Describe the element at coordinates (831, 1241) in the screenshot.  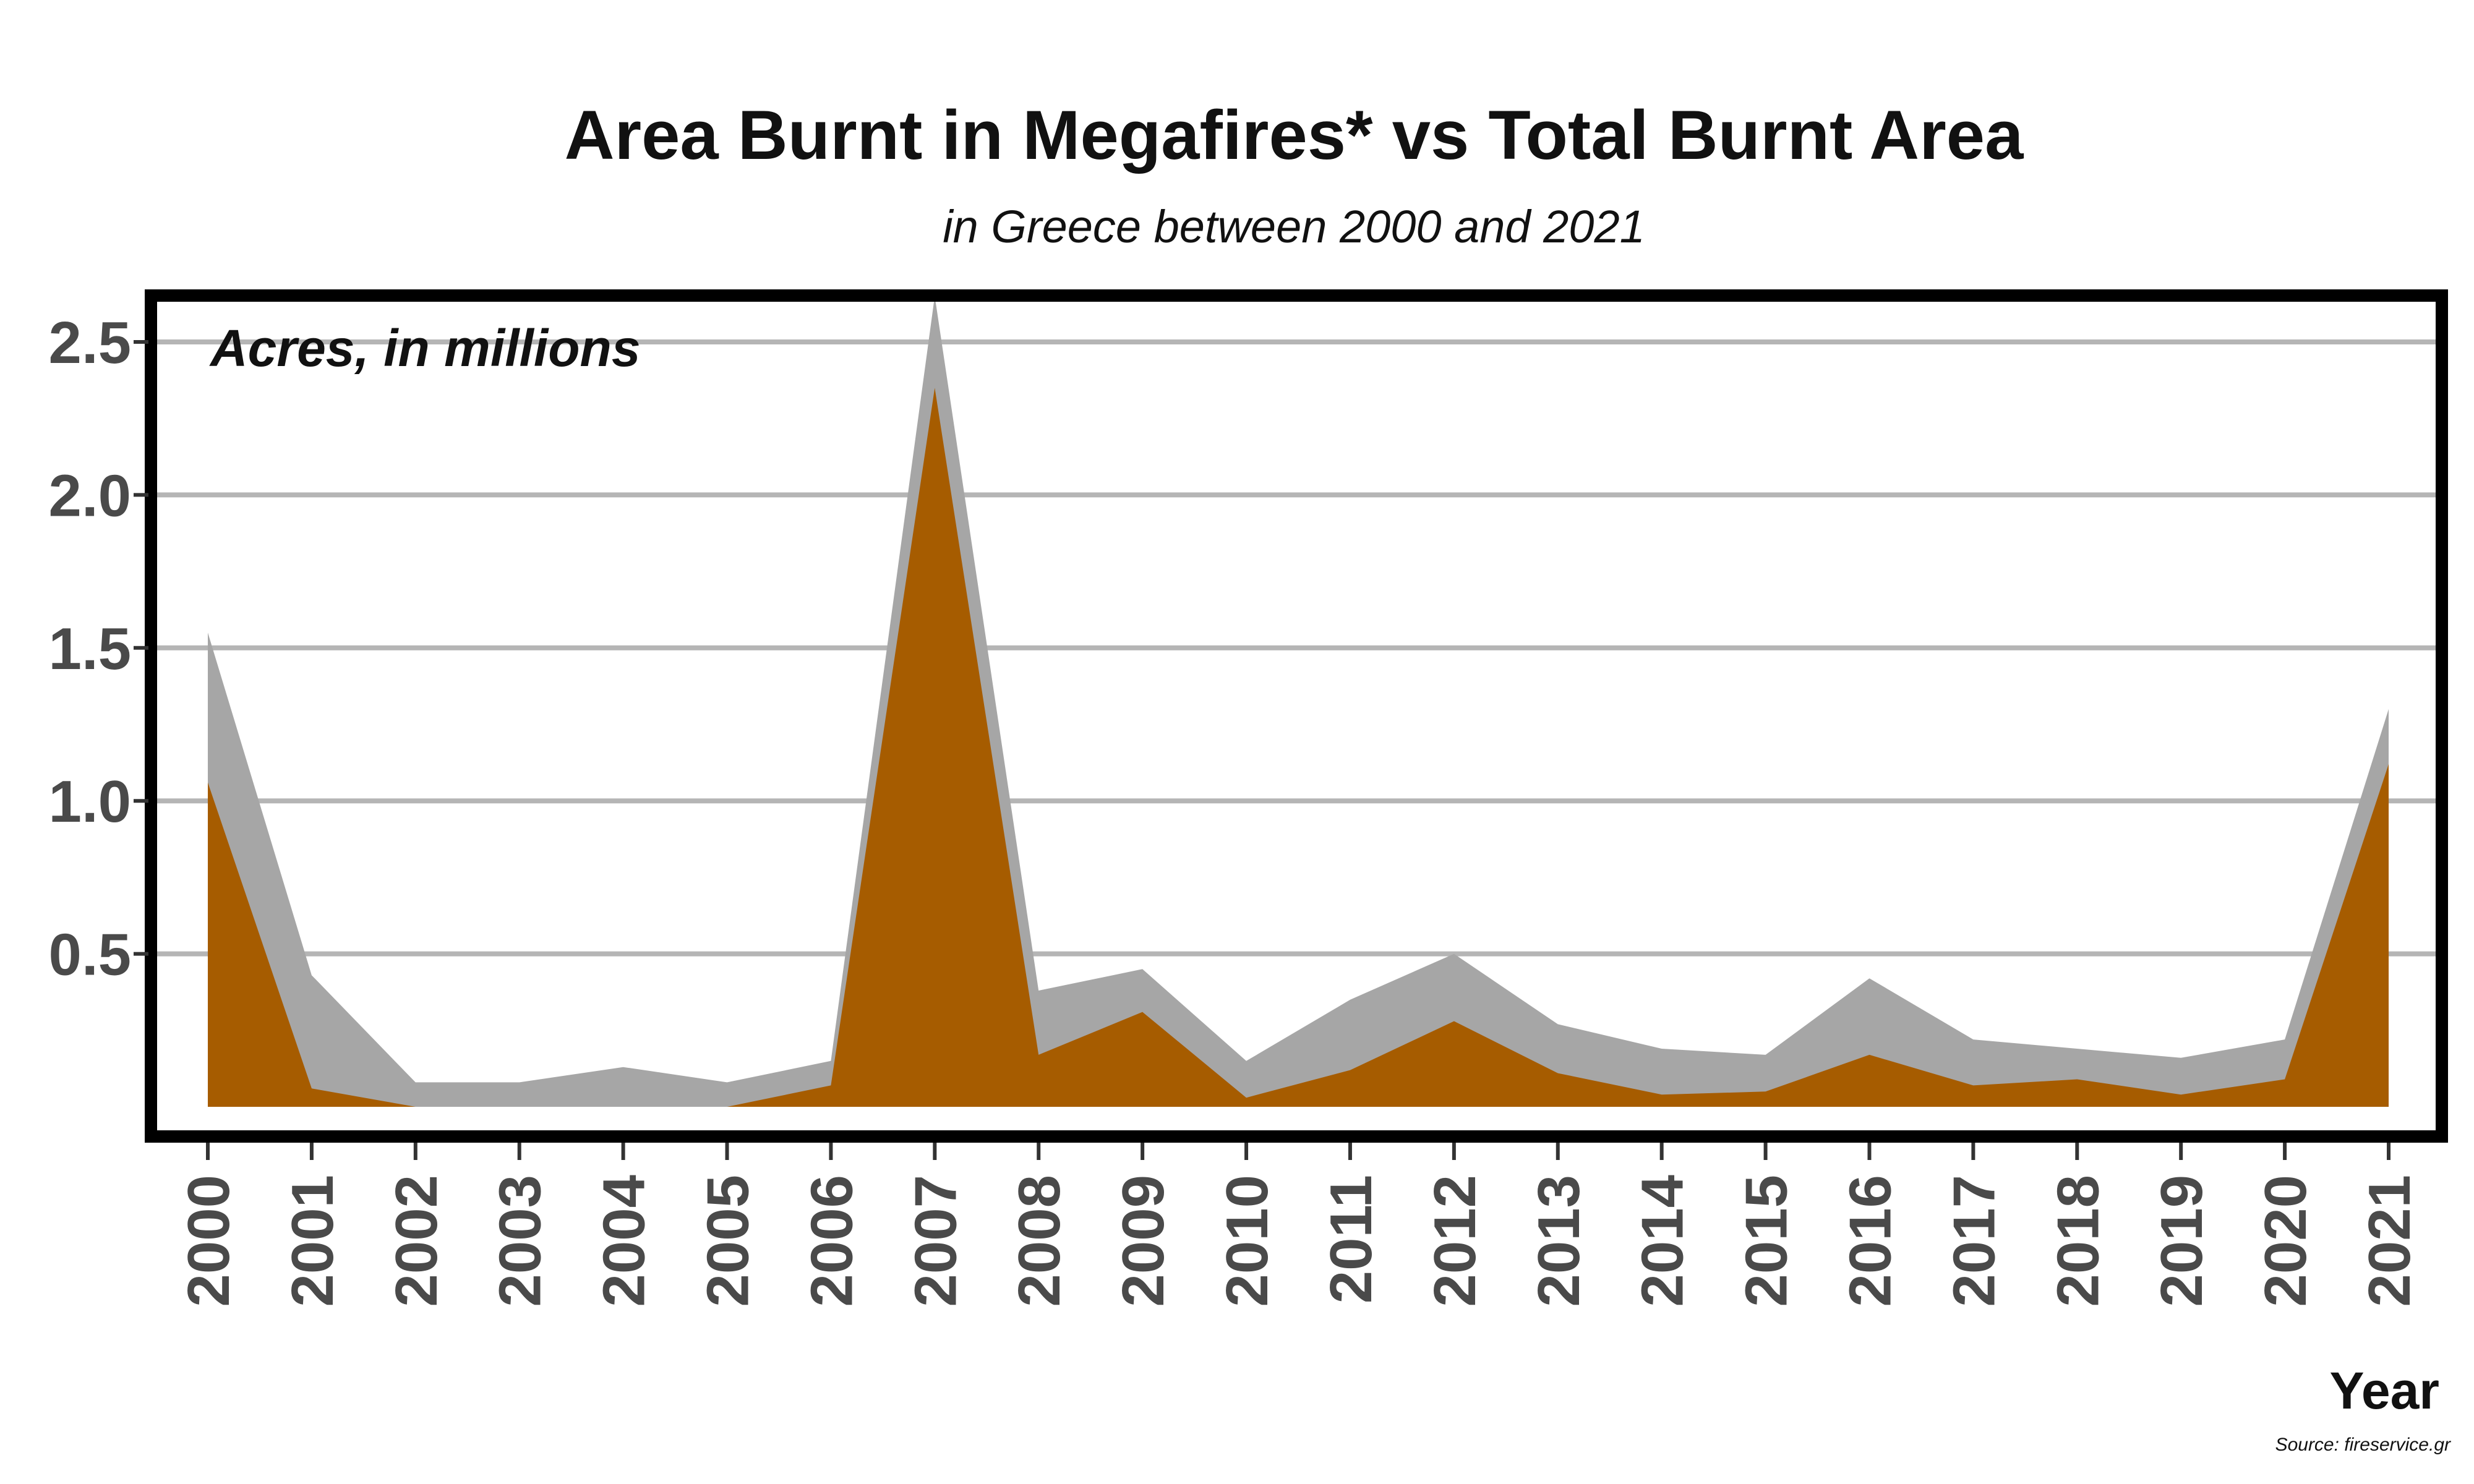
I see `x-tick-label: 2006` at that location.